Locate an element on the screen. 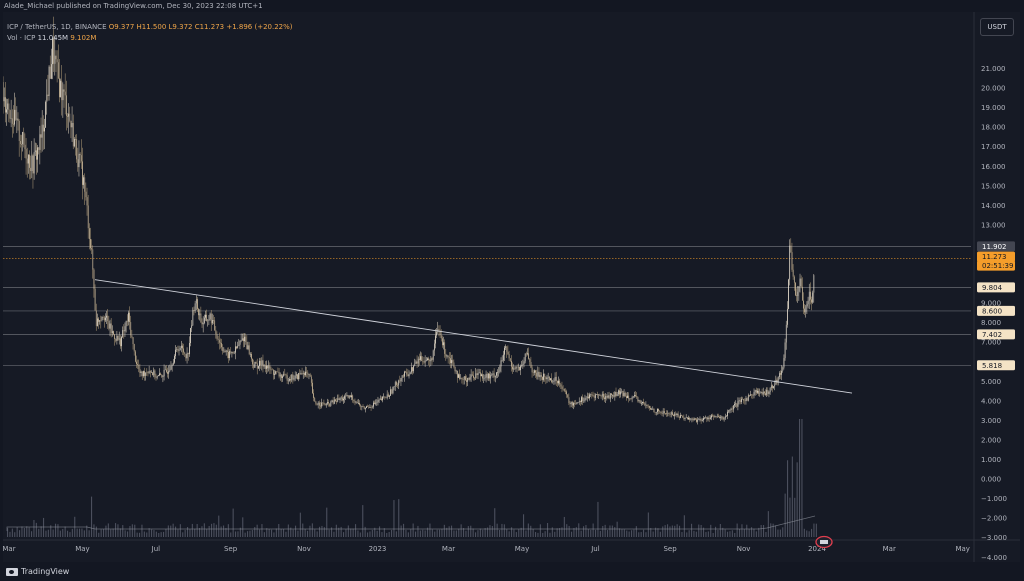  x-tick-label: Sep is located at coordinates (231, 549).